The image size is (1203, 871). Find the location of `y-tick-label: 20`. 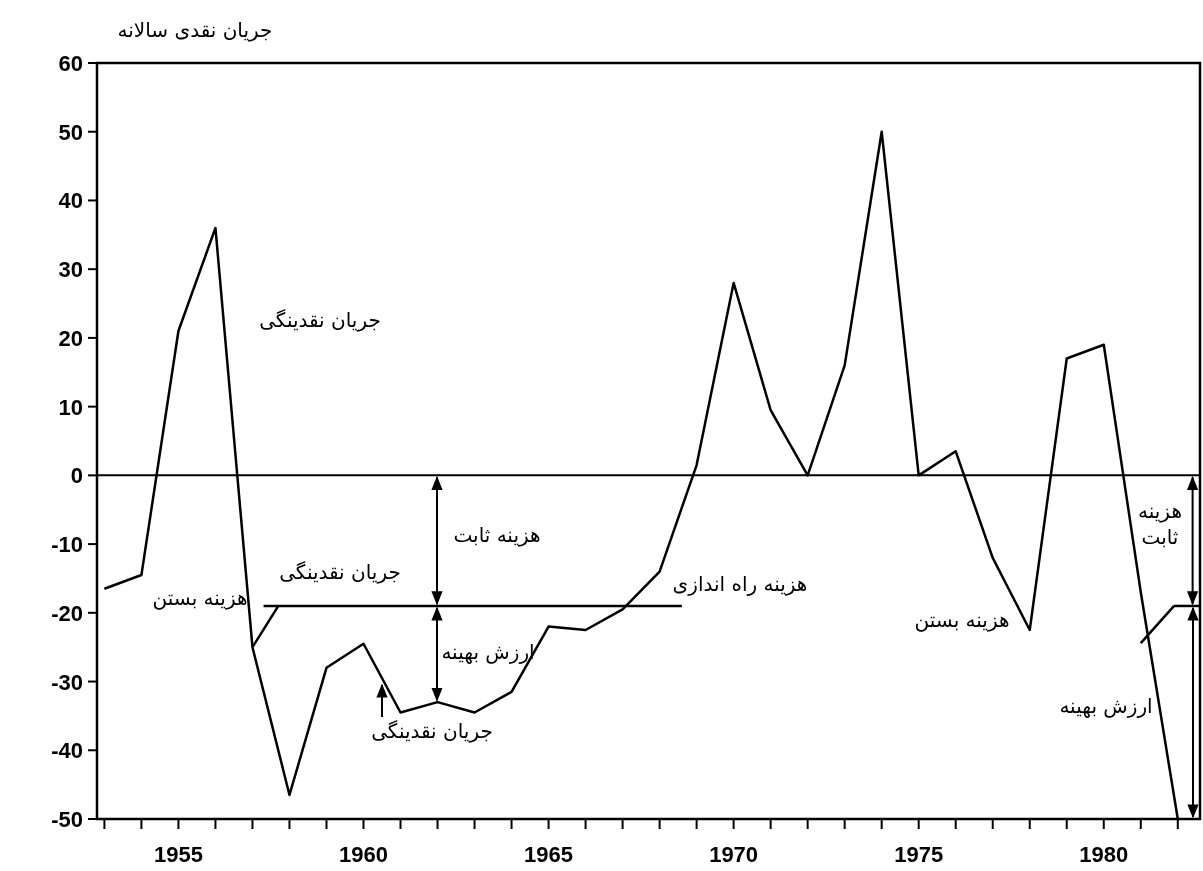

y-tick-label: 20 is located at coordinates (70, 338).